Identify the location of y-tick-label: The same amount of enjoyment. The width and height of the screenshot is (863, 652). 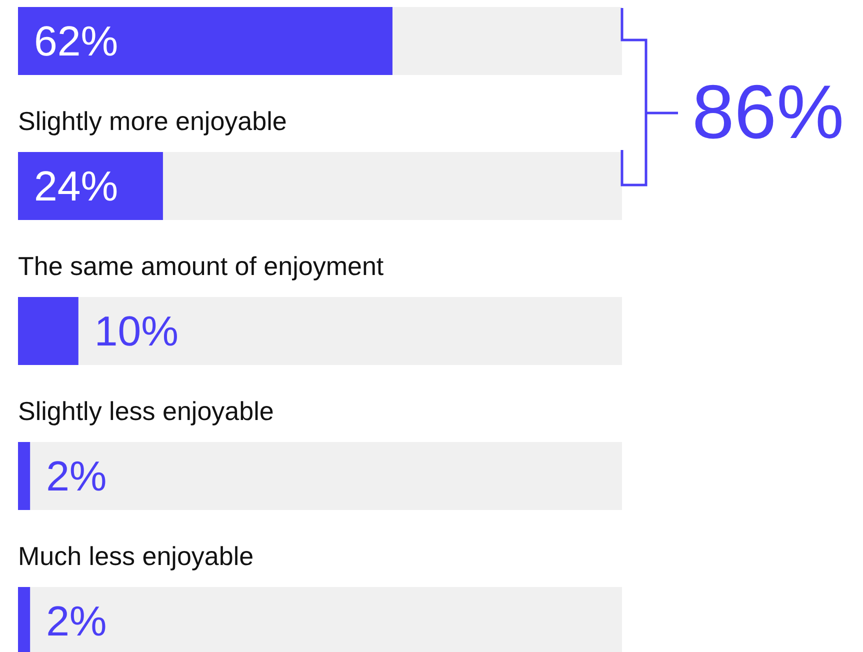
(201, 265).